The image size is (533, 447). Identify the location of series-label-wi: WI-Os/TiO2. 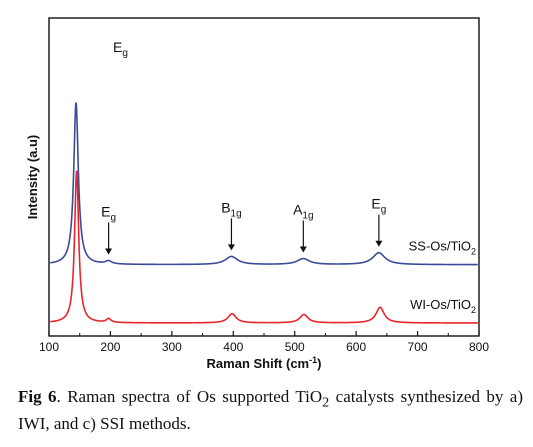
(443, 306).